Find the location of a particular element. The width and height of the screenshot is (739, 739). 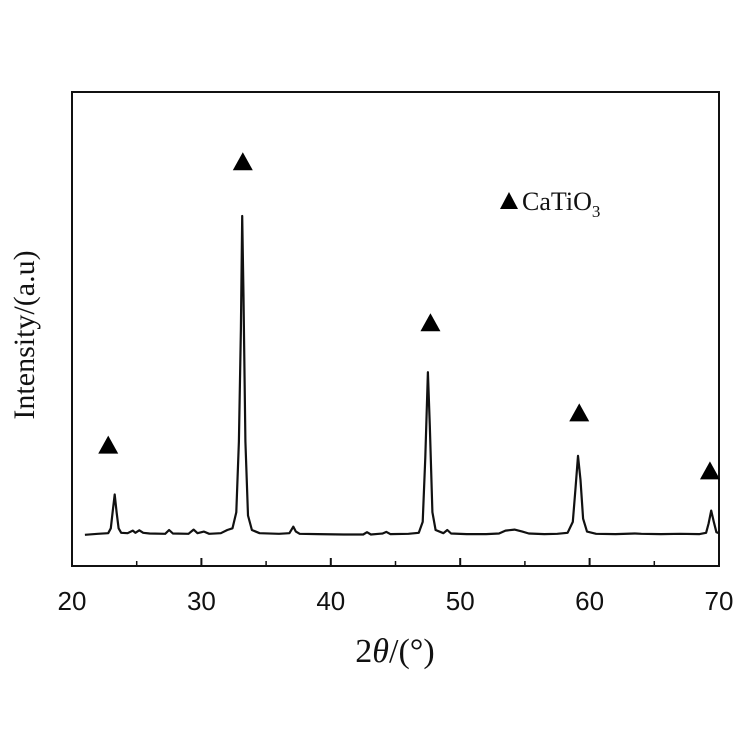

x-tick-label: 50 is located at coordinates (460, 601).